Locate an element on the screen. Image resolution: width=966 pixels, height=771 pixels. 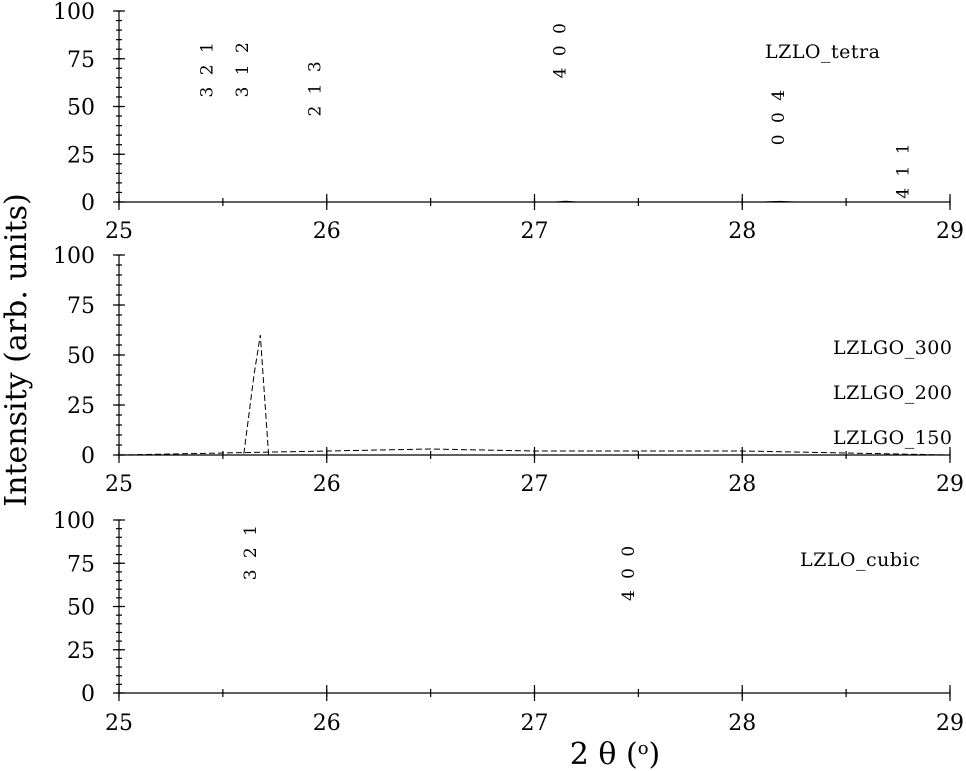
hkl-annotation: 3 1 2 is located at coordinates (243, 68).